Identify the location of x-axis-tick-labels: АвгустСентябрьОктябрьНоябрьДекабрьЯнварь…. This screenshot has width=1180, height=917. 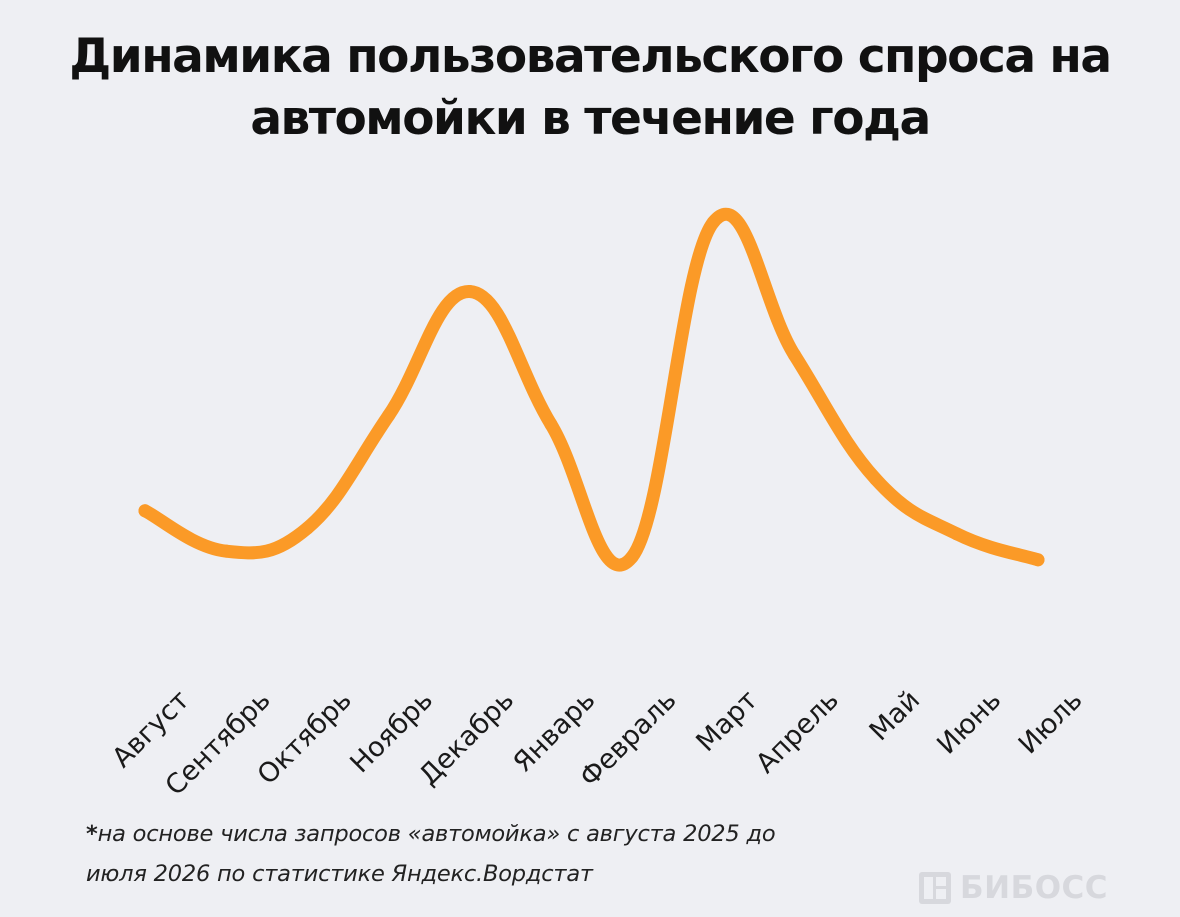
(597, 743).